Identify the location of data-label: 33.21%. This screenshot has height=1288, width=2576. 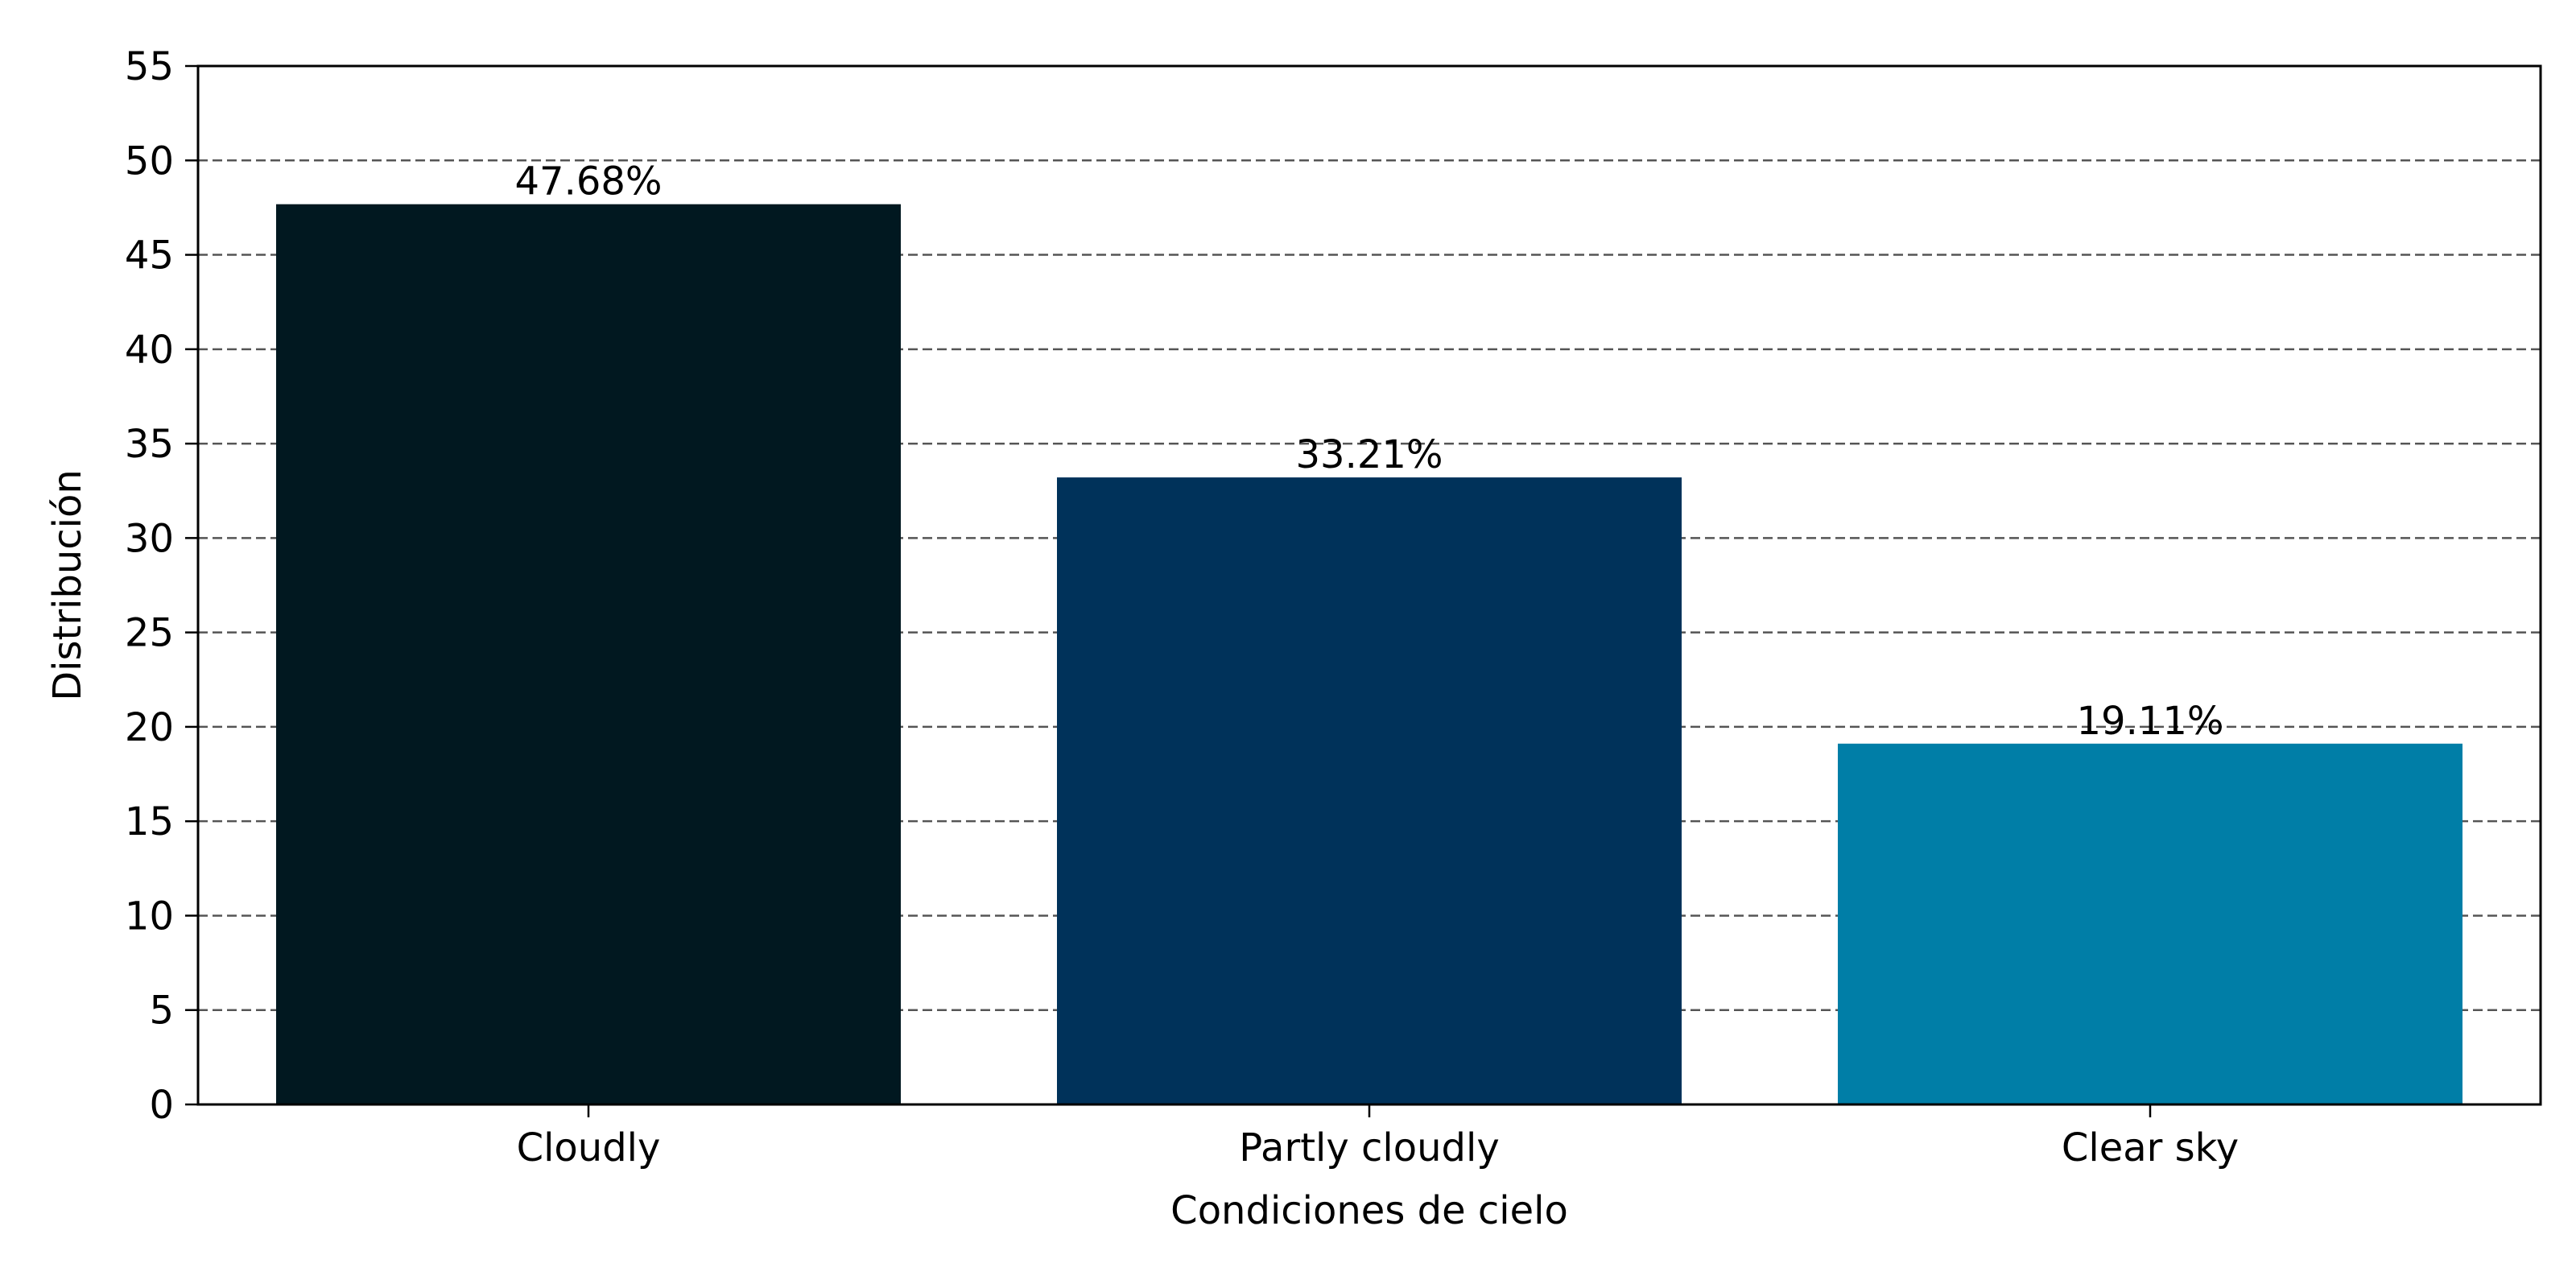
(1369, 454).